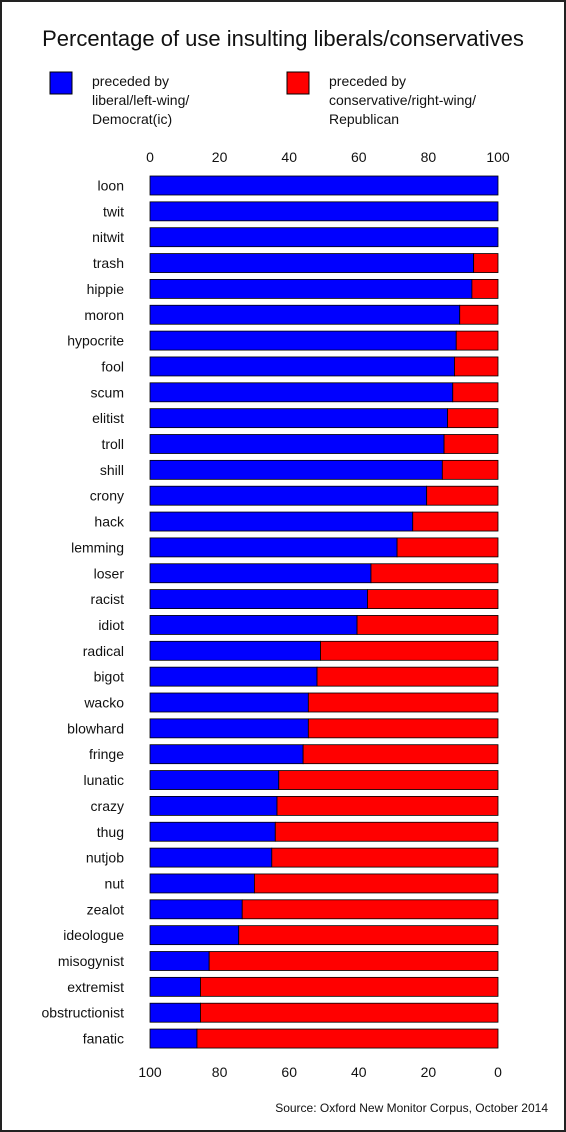 This screenshot has height=1132, width=566. Describe the element at coordinates (97, 547) in the screenshot. I see `category-label: lemming` at that location.